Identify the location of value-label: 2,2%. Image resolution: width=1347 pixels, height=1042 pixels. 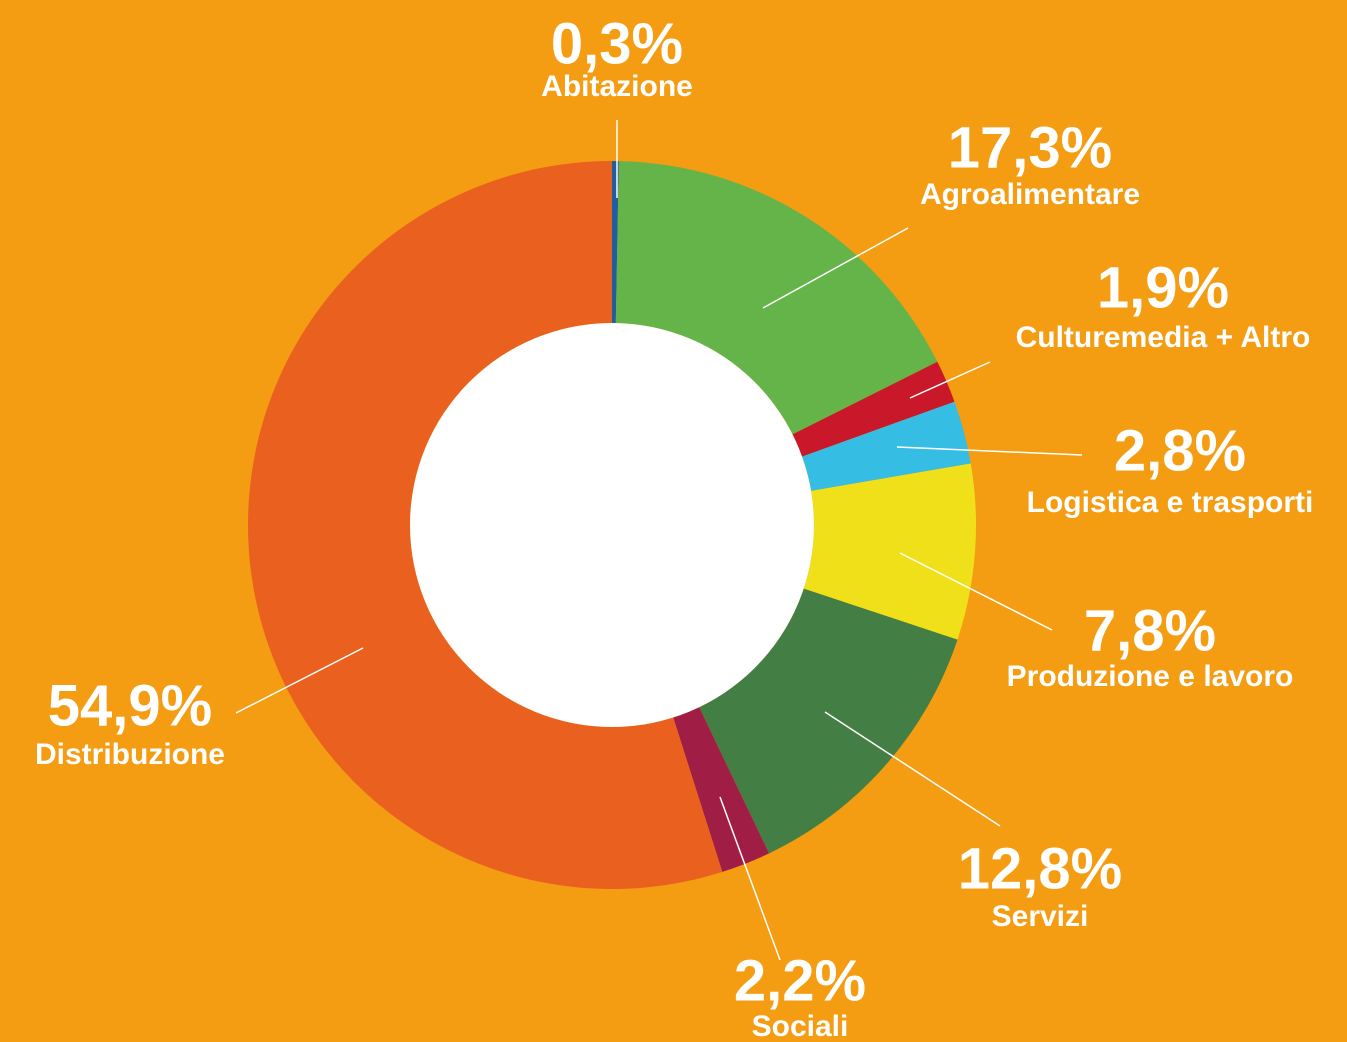
(800, 980).